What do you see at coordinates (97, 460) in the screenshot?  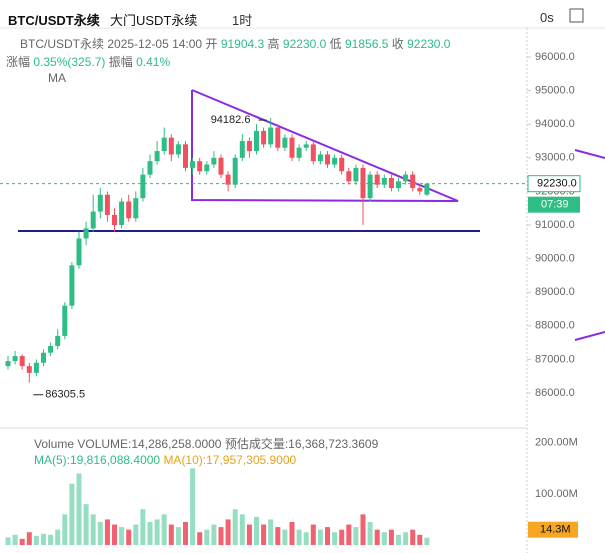 I see `ma5: MA(5):19,816,088.4000` at bounding box center [97, 460].